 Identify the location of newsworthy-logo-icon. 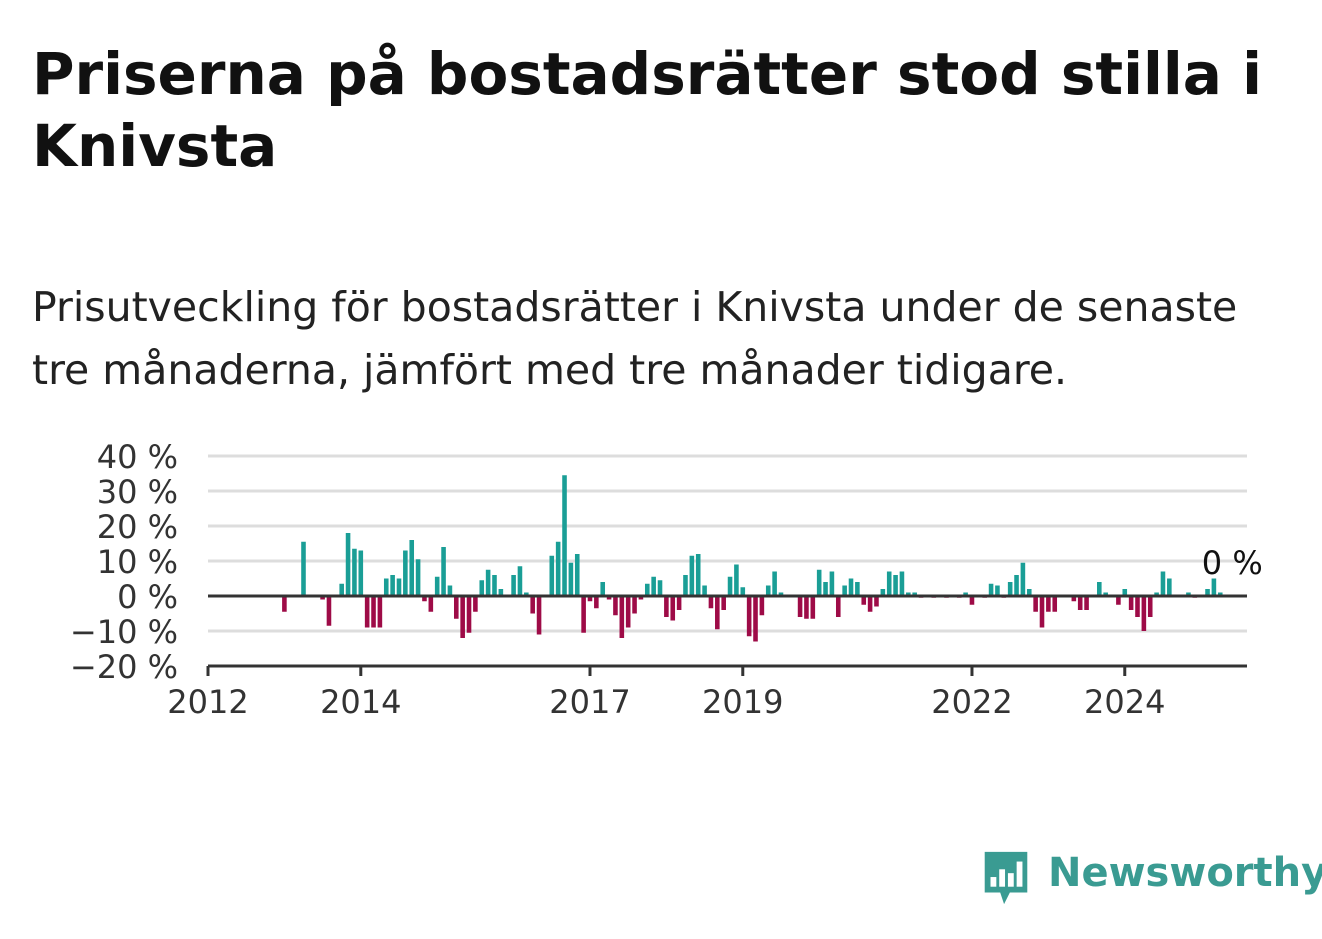
(1006, 878).